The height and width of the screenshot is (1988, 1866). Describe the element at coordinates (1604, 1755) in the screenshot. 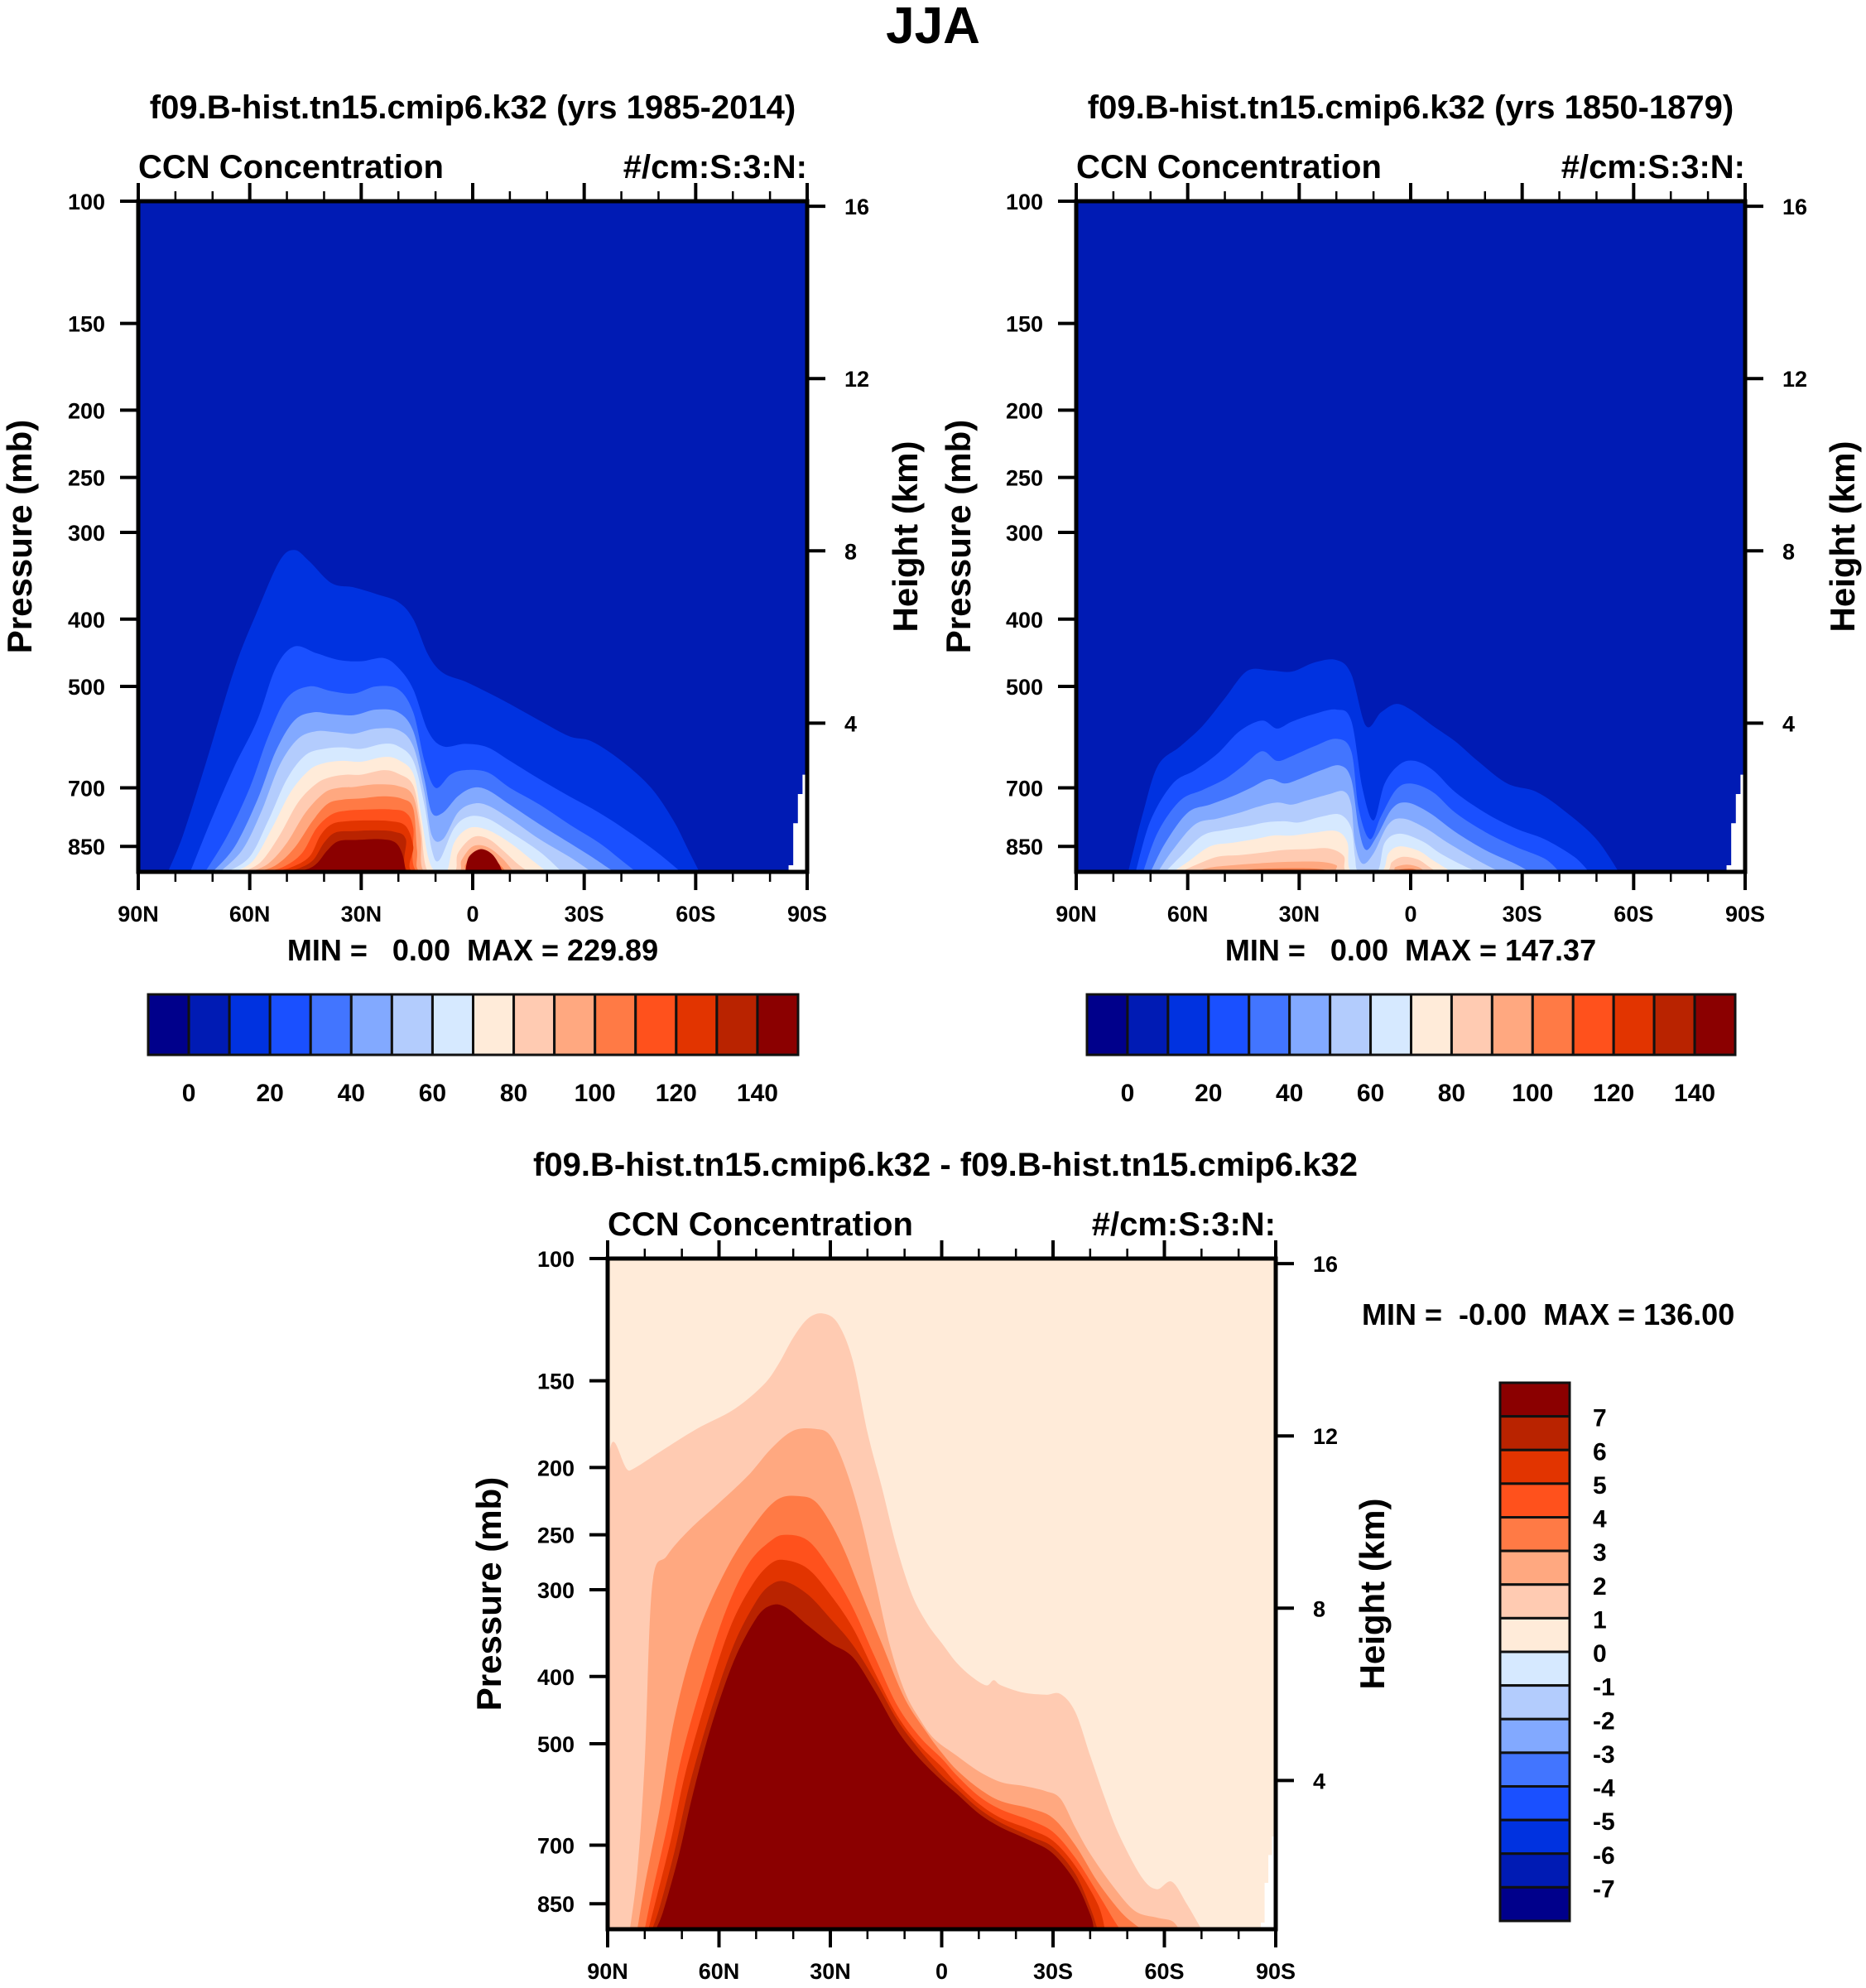

I see `colorbar-label: -3` at that location.